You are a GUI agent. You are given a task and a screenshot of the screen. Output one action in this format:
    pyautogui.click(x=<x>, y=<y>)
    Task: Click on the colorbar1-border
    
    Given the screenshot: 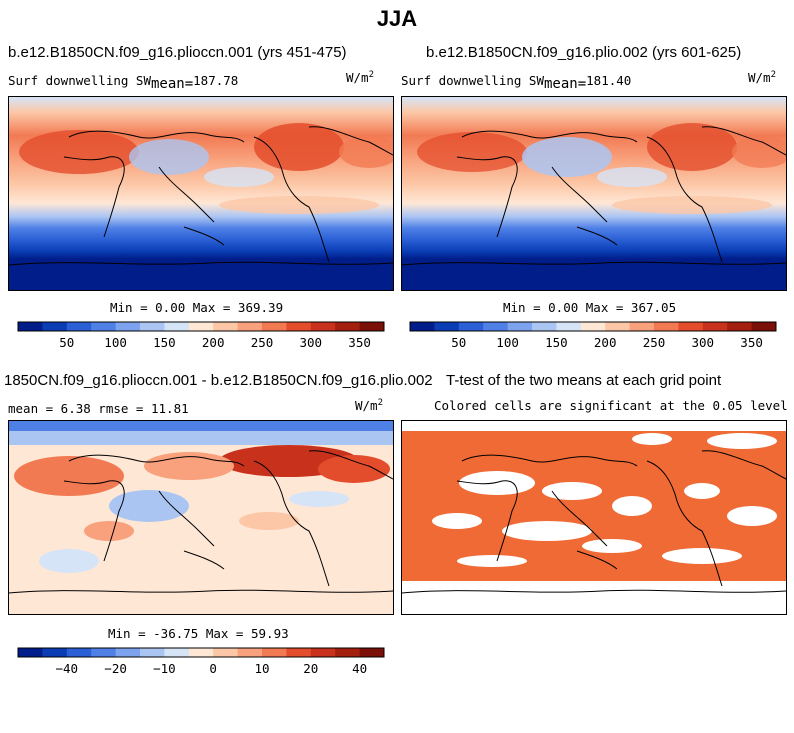 What is the action you would take?
    pyautogui.click(x=201, y=326)
    